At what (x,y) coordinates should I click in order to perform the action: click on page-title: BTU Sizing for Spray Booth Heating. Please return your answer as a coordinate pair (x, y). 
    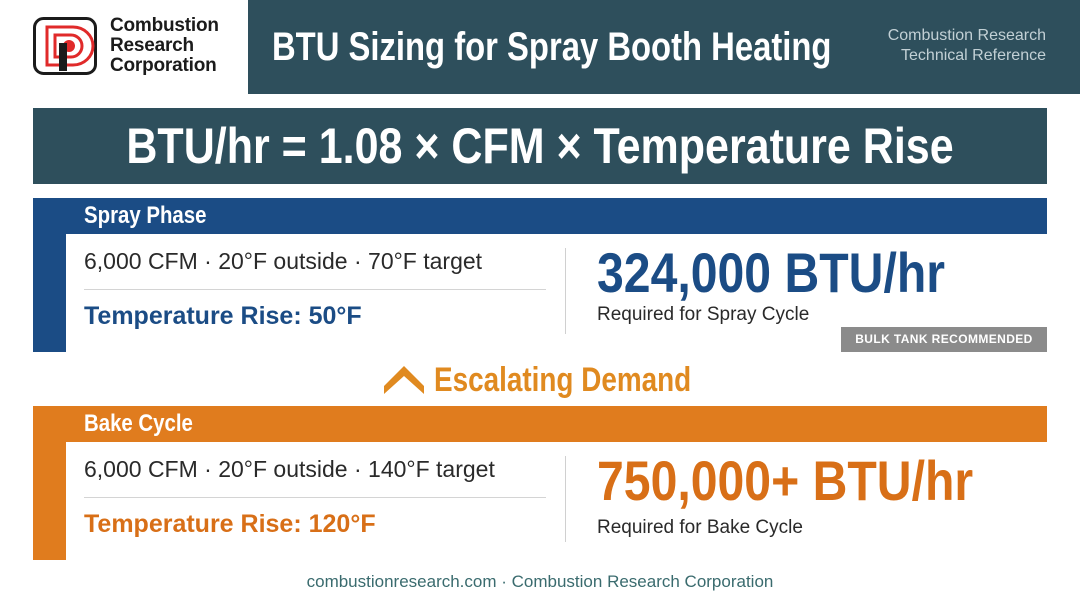
    Looking at the image, I should click on (552, 47).